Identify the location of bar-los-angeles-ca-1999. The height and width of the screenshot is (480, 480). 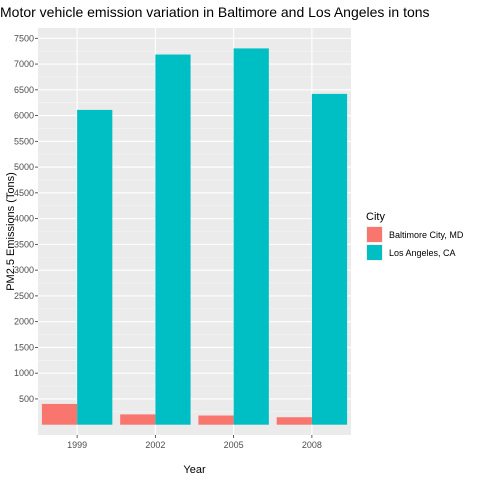
(95, 267).